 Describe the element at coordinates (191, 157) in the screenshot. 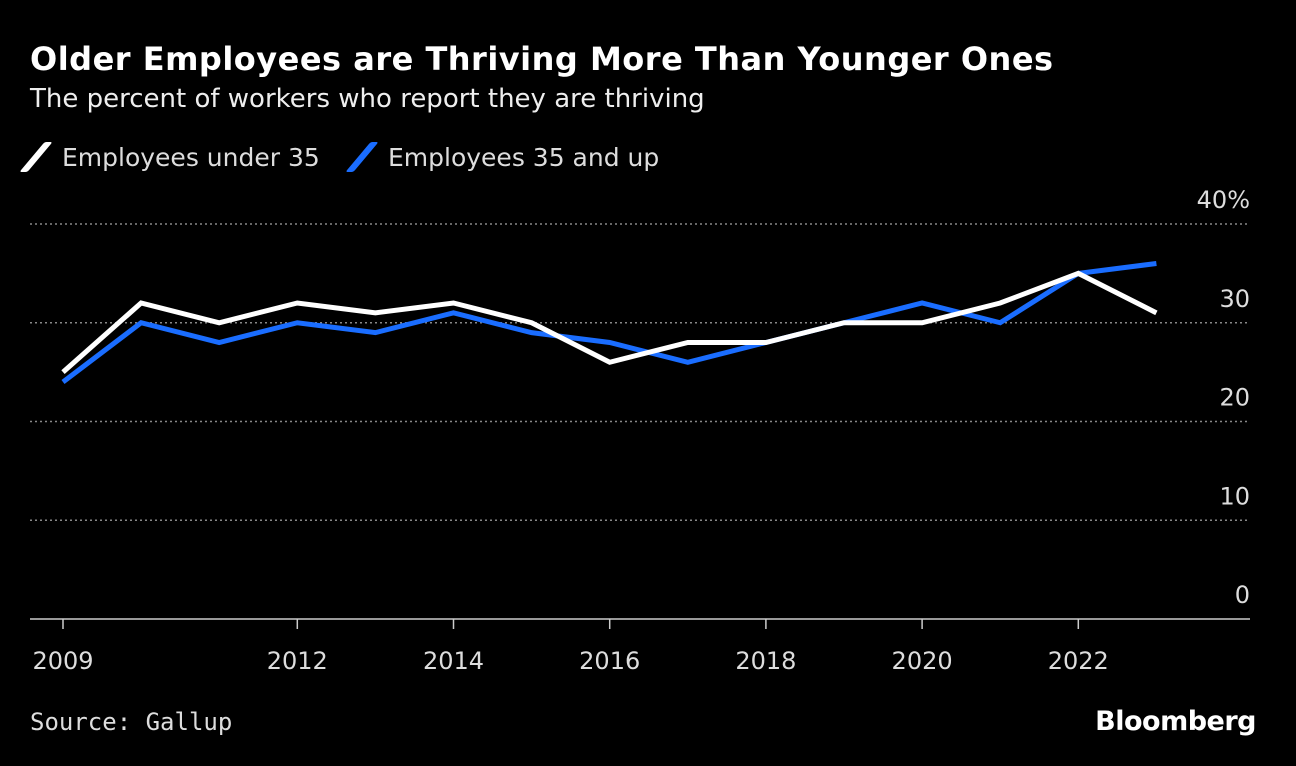

I see `legend-label: Employees under 35` at that location.